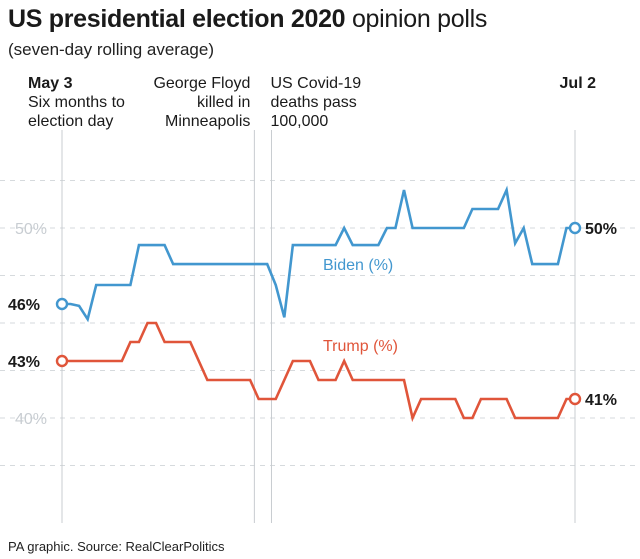 Image resolution: width=640 pixels, height=559 pixels. Describe the element at coordinates (50, 83) in the screenshot. I see `event-date: May 3` at that location.